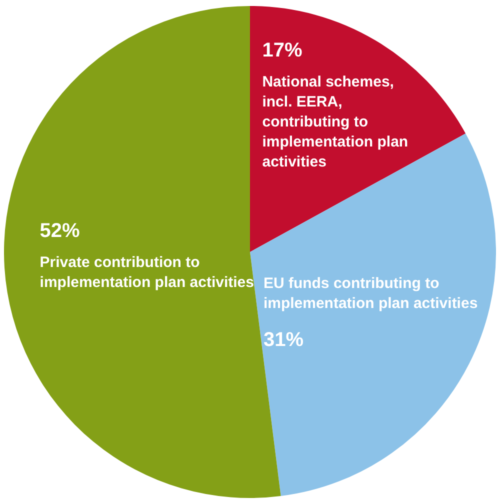 Image resolution: width=500 pixels, height=504 pixels. What do you see at coordinates (370, 293) in the screenshot?
I see `slice-label: EU funds contributing to implementation plan activities` at bounding box center [370, 293].